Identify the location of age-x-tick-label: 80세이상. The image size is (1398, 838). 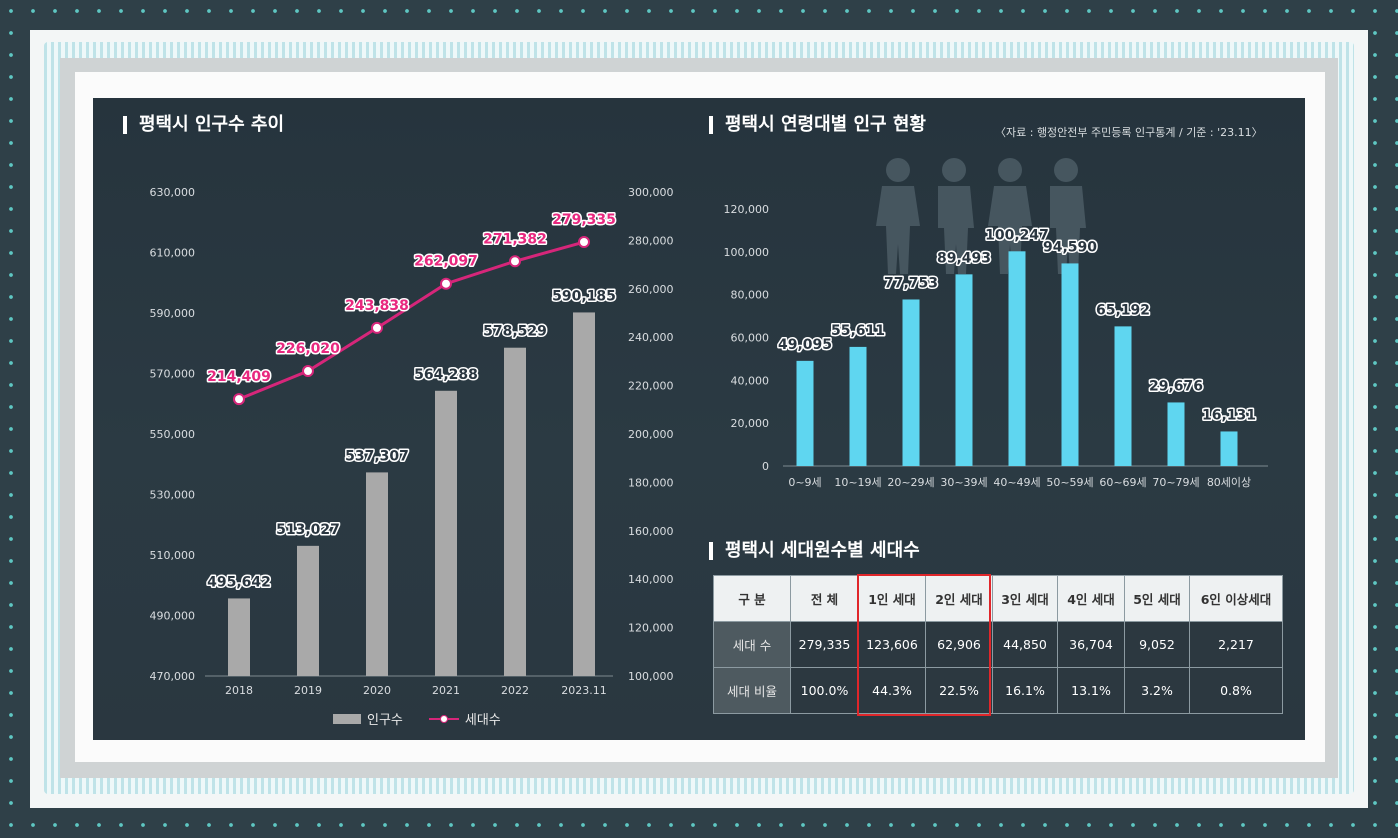
(1229, 482).